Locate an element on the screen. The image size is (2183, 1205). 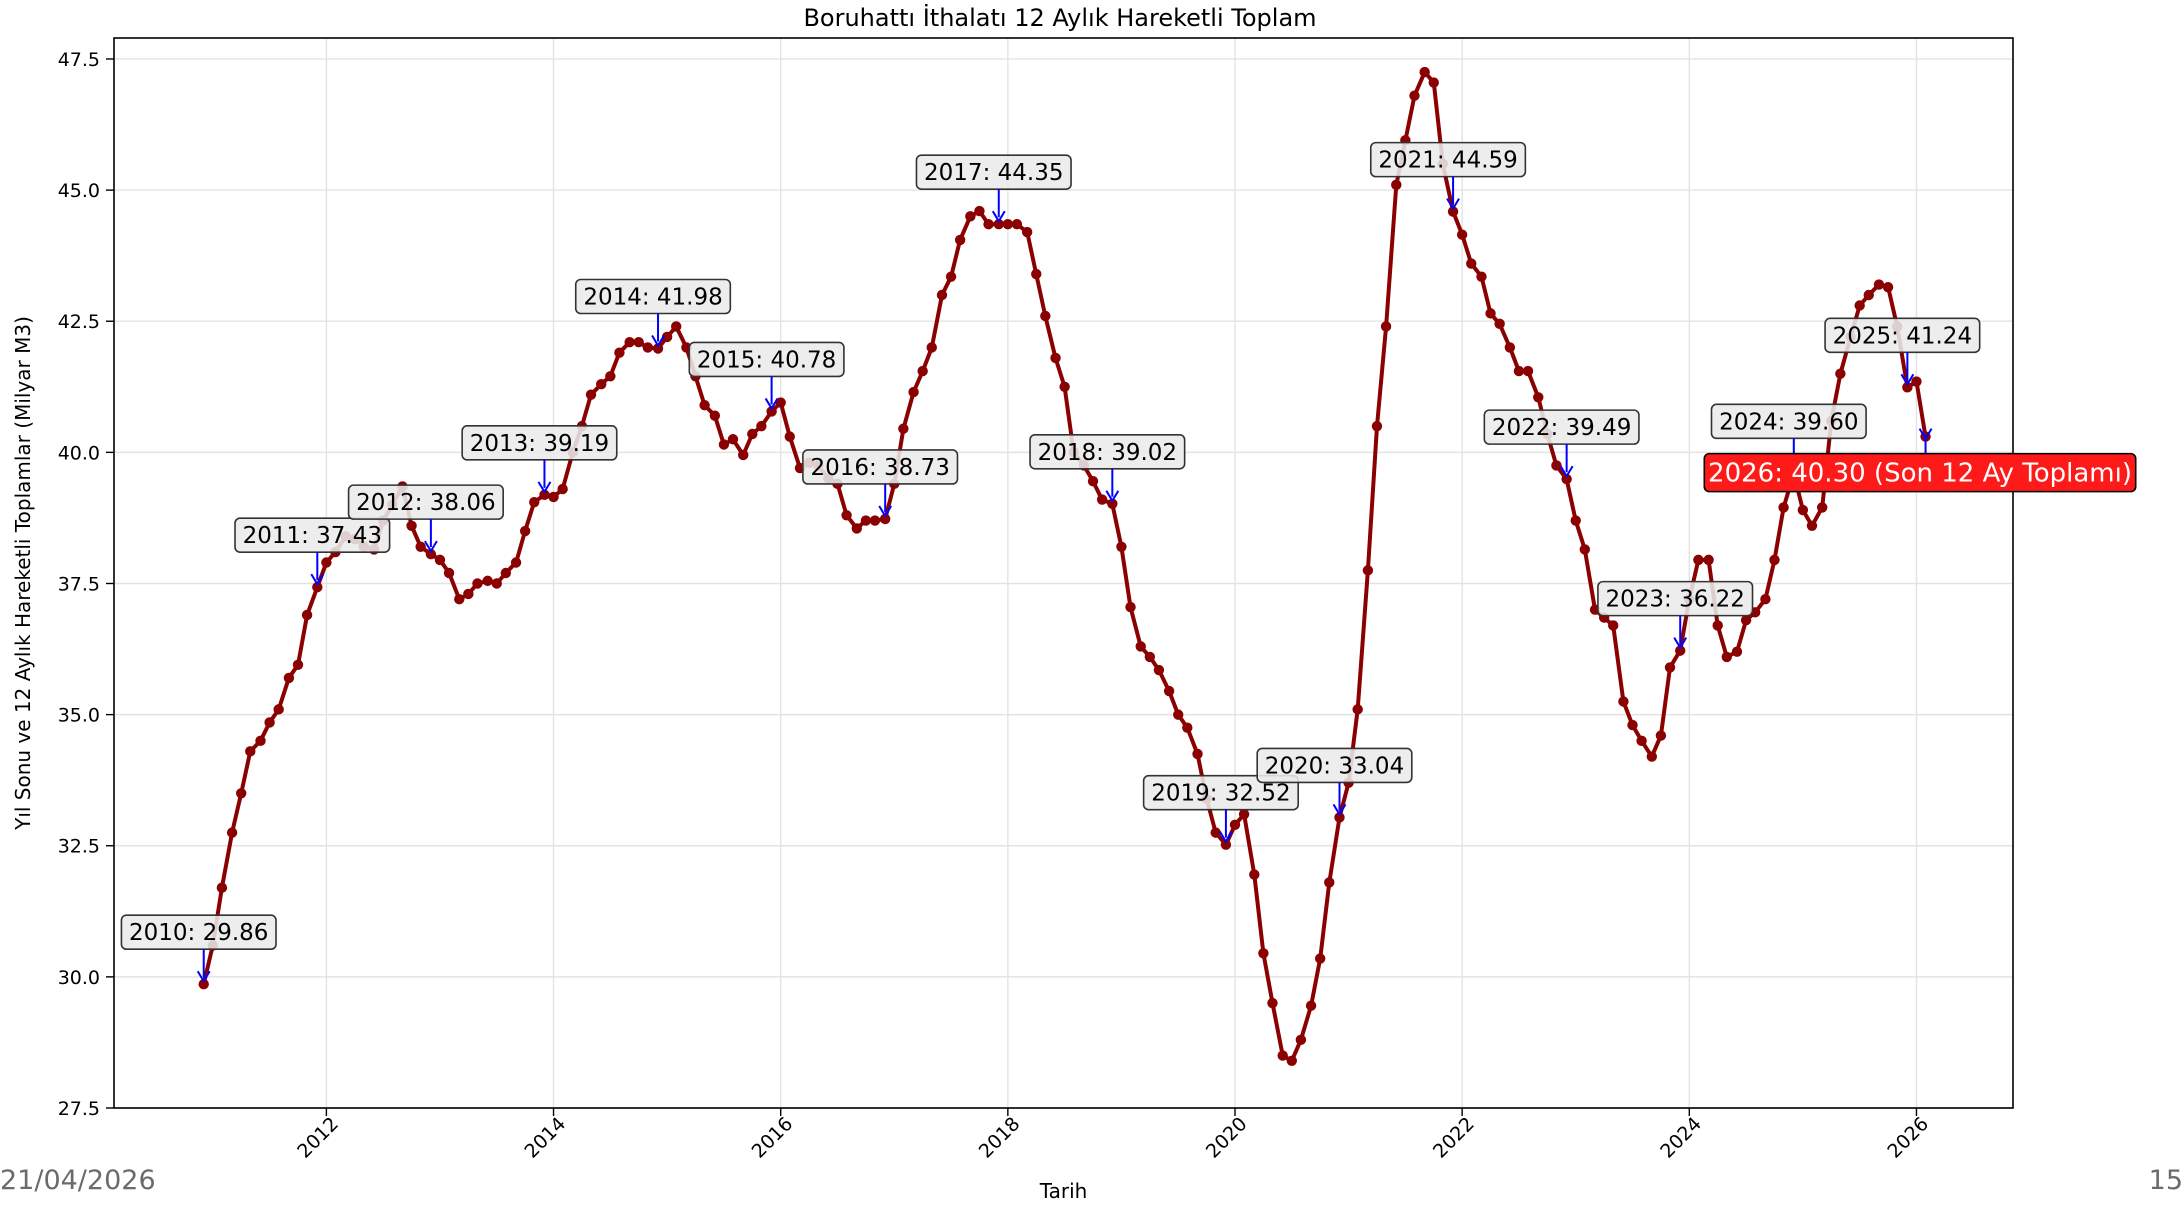
annotation-label: 2024: 39.60 is located at coordinates (1788, 422).